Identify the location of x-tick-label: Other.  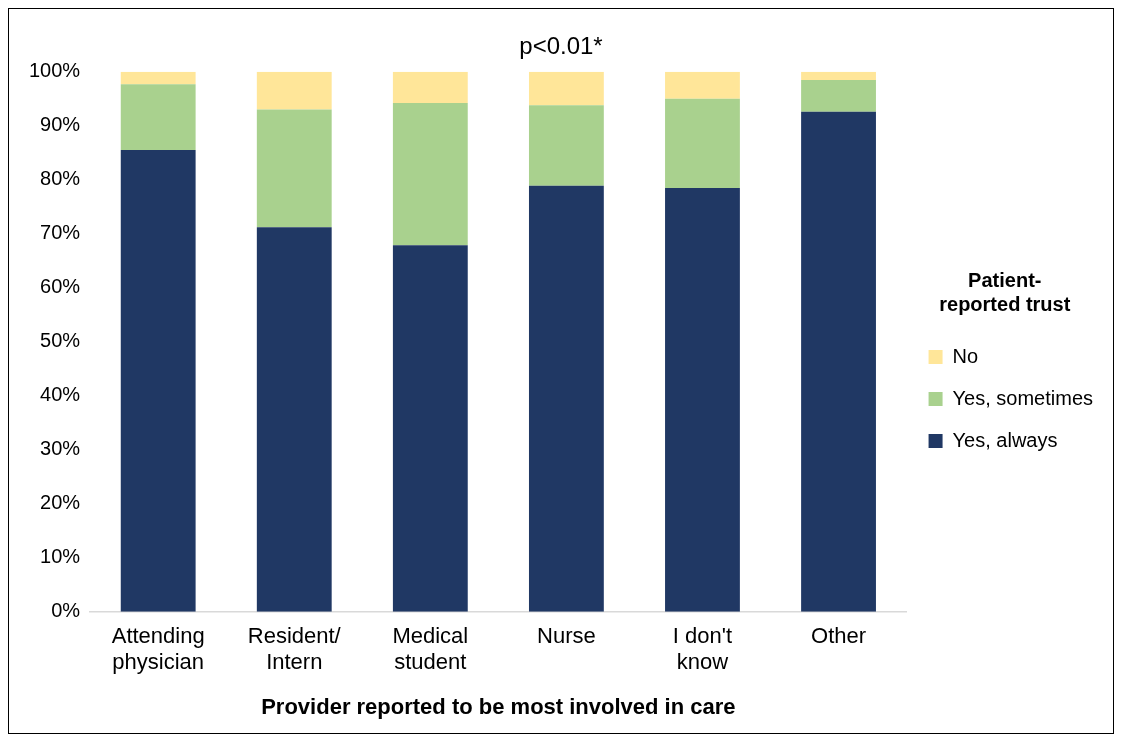
(839, 636).